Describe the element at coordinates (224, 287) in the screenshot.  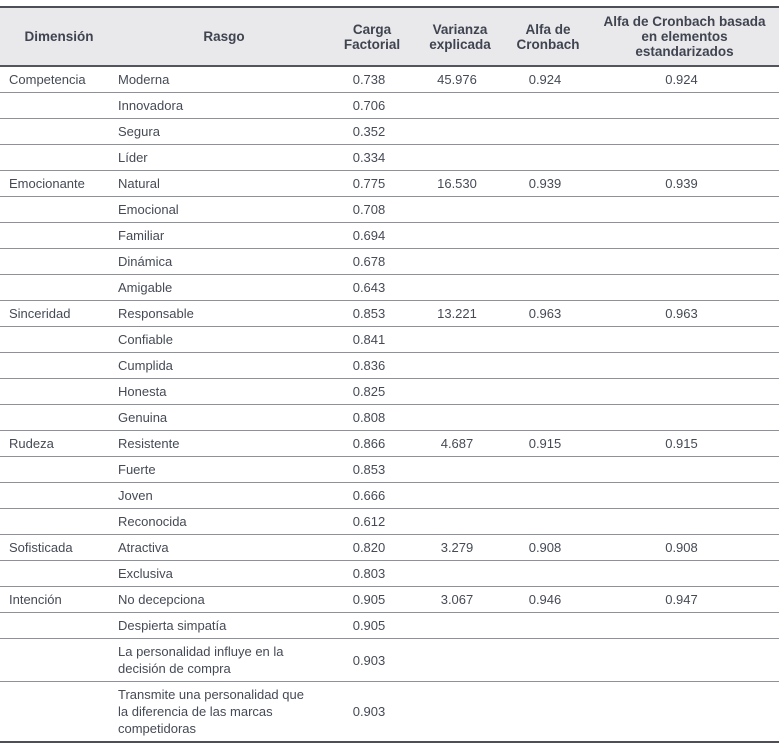
I see `cell-rasgo: Amigable` at that location.